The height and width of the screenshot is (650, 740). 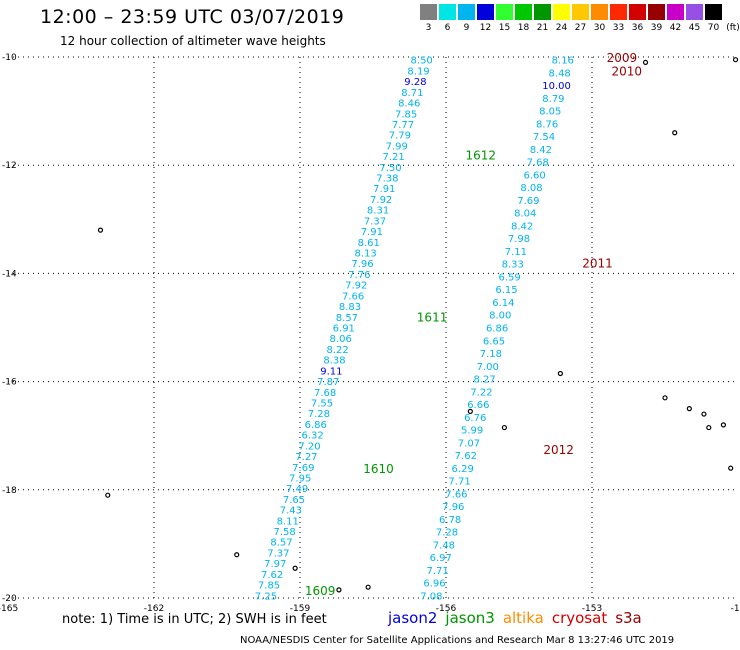 I want to click on swh-value: 8.06, so click(x=341, y=339).